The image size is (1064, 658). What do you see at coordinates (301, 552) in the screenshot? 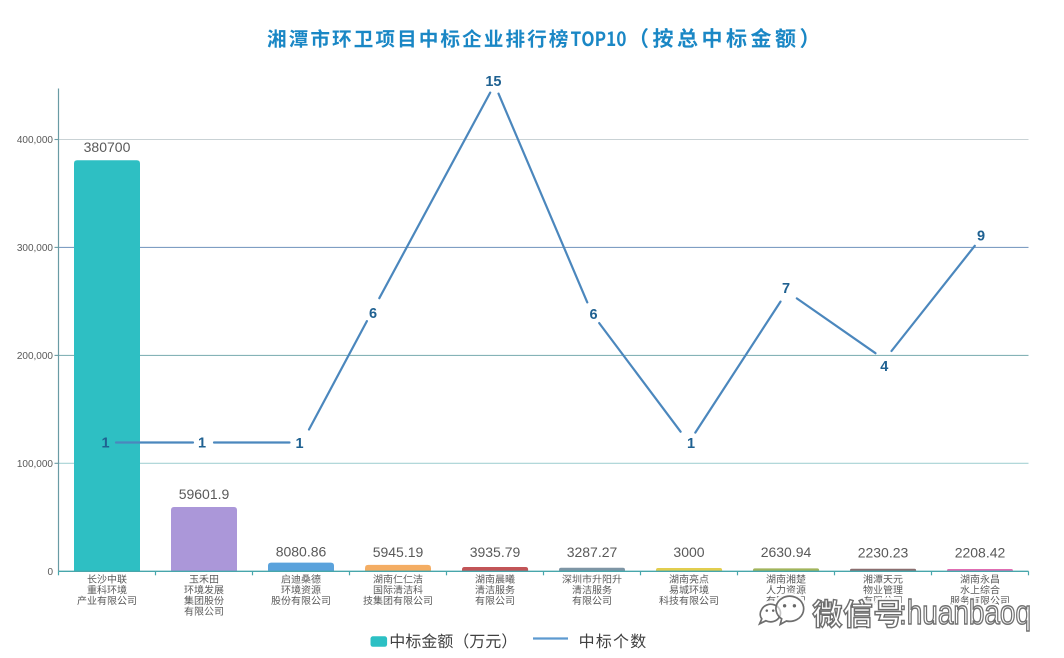
I see `svg-text: 8080.86` at bounding box center [301, 552].